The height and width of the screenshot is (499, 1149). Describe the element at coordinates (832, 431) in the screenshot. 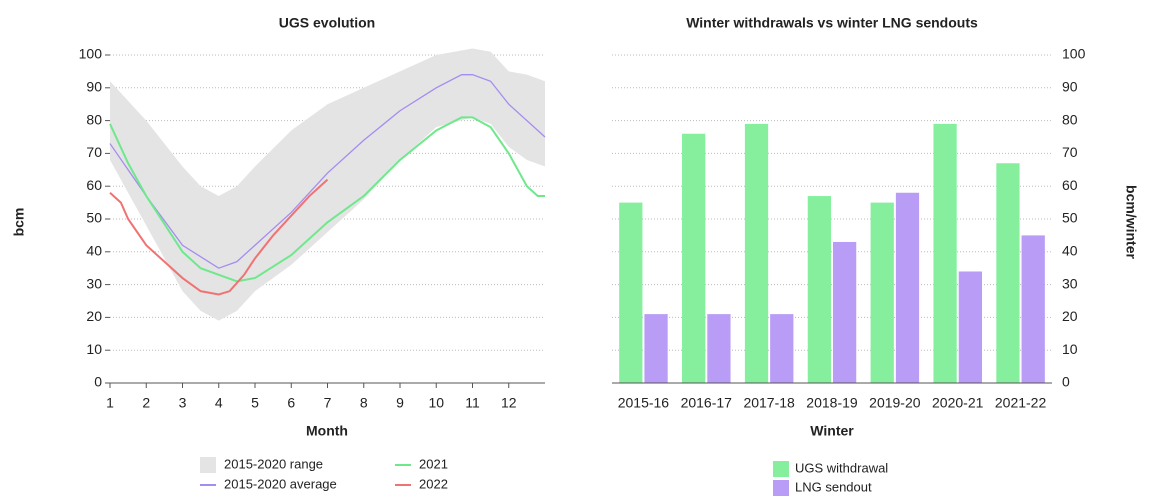

I see `x-axis-title: Winter` at that location.